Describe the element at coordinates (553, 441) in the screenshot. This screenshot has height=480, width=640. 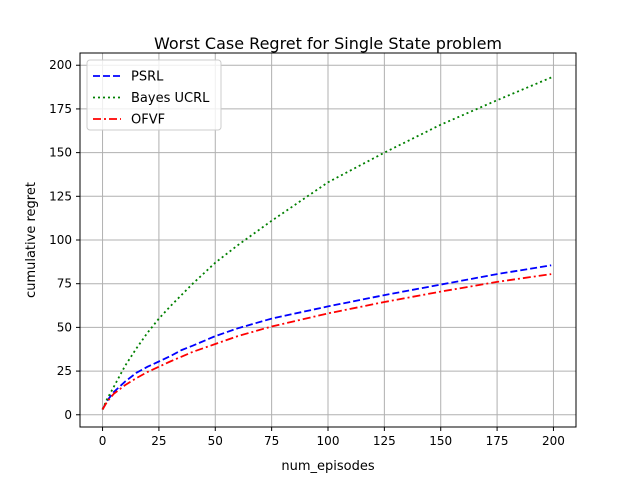
I see `x-tick-label: 200` at that location.